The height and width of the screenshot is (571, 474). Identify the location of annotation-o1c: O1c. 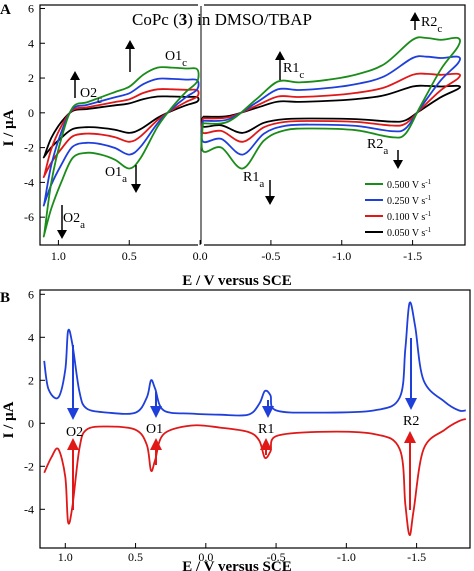
(156, 56).